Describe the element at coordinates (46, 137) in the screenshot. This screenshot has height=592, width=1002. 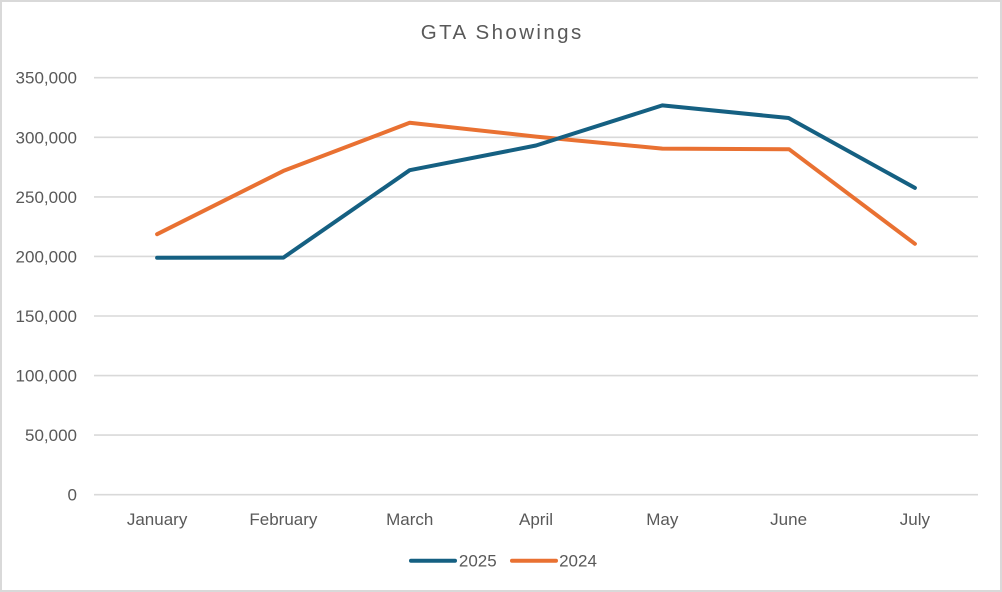
I see `svg-text: 300,000` at that location.